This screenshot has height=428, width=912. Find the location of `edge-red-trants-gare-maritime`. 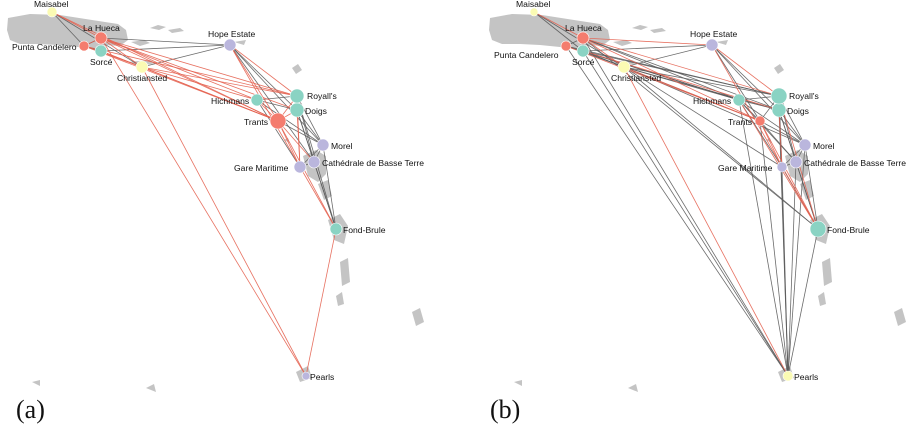

edge-red-trants-gare-maritime is located at coordinates (771, 144).